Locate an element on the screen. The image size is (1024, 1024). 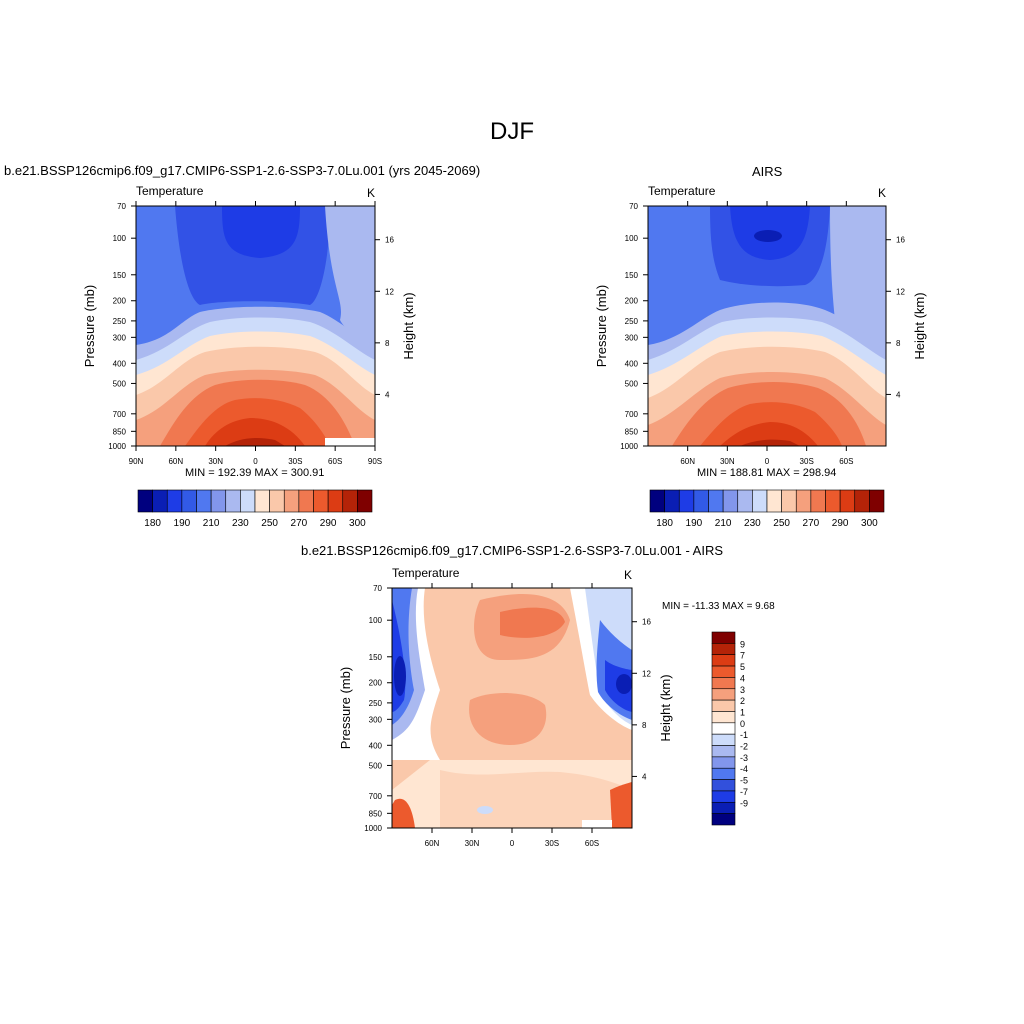
colorbar-label: 300 is located at coordinates (869, 523).